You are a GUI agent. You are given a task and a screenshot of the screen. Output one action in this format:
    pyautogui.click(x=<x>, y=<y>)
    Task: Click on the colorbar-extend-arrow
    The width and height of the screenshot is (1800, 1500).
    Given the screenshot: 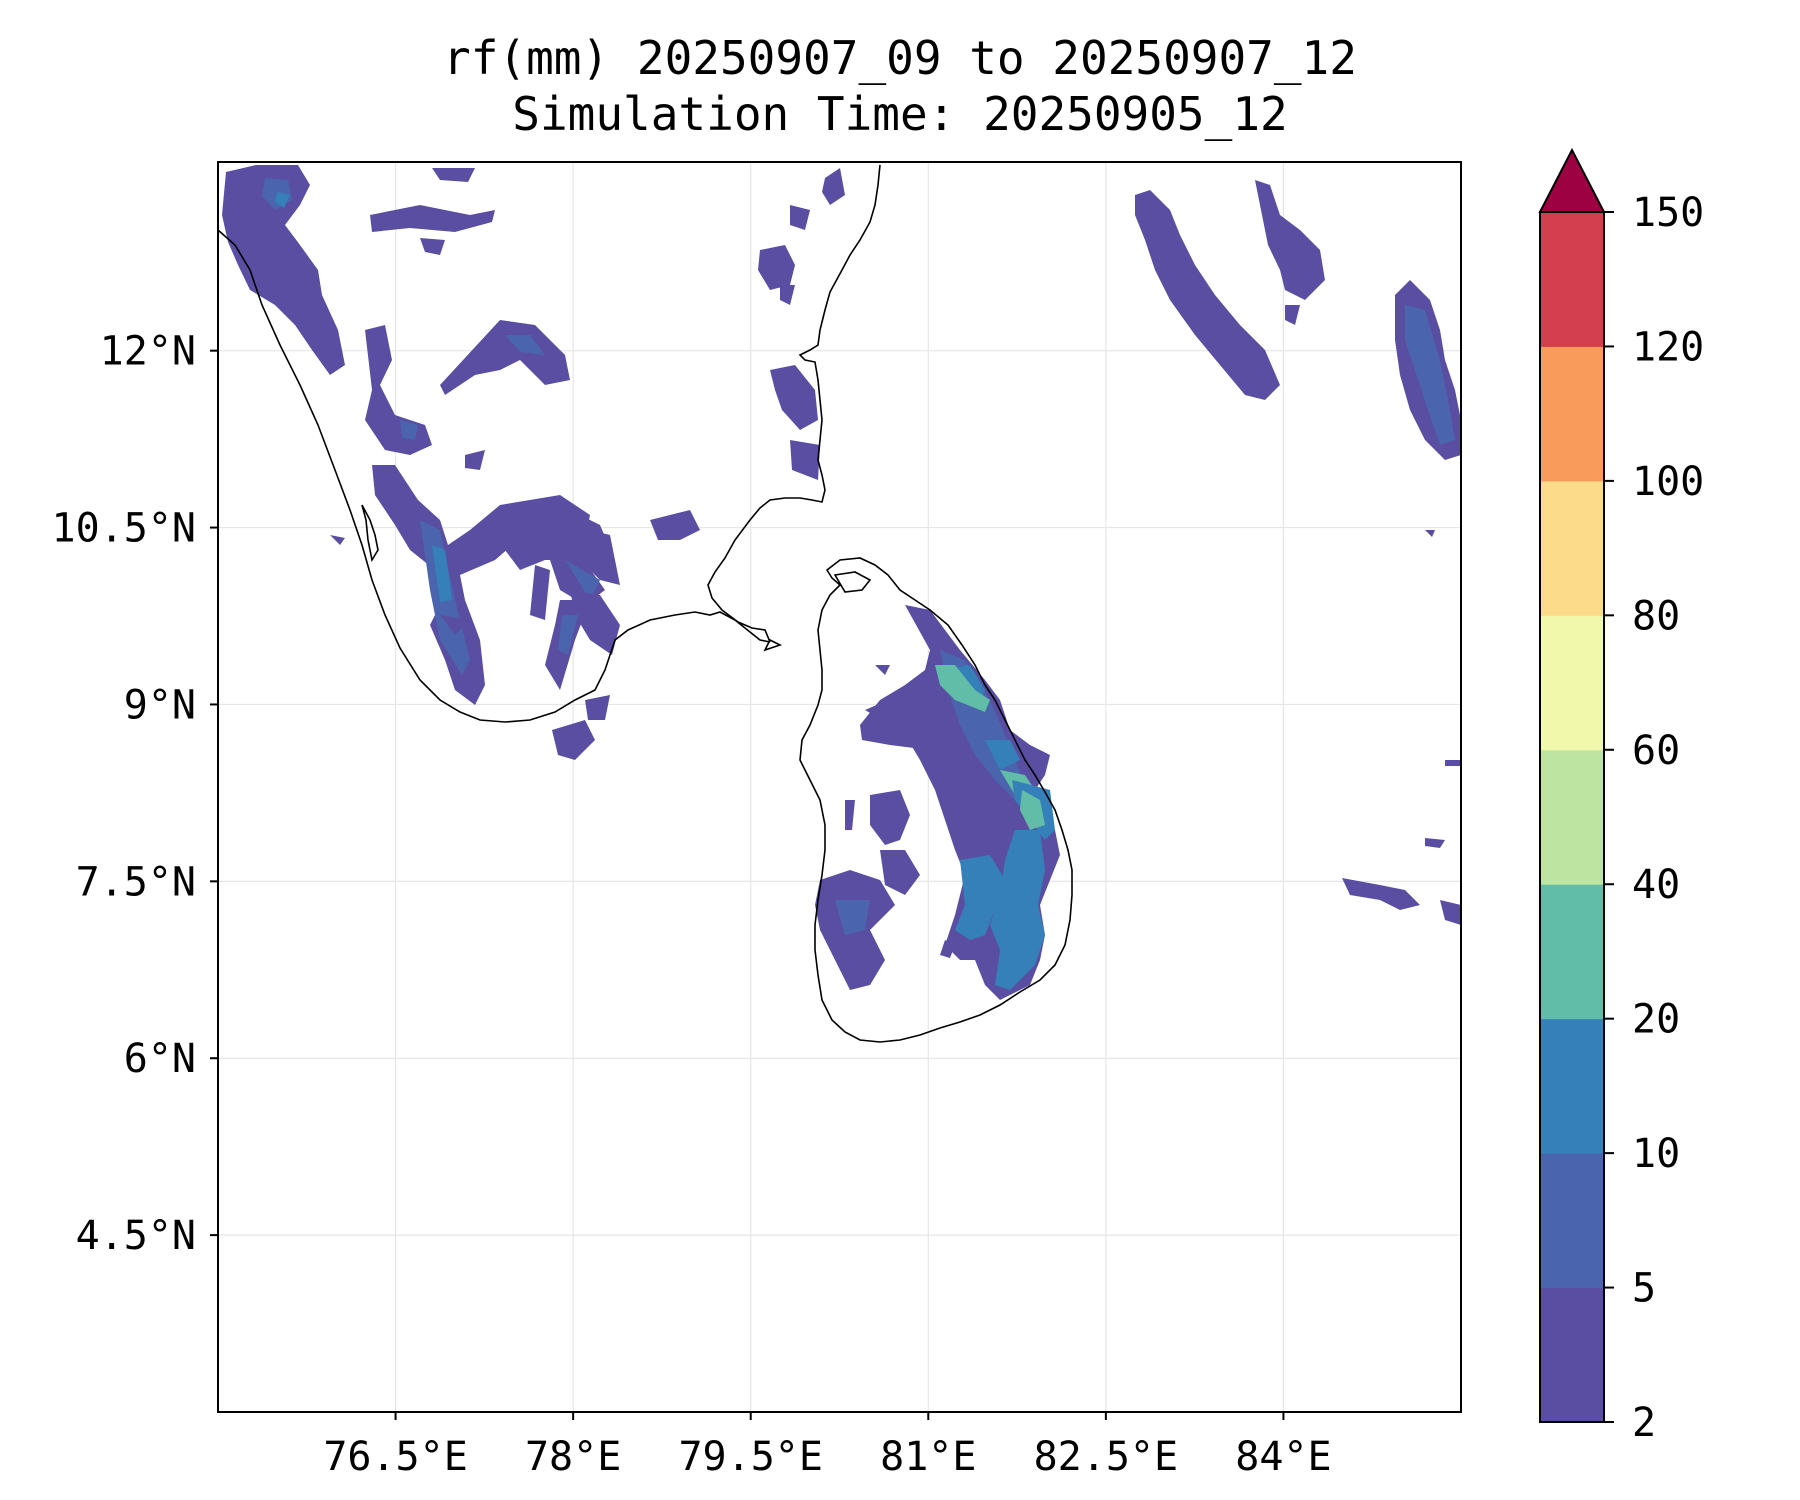 What is the action you would take?
    pyautogui.click(x=1572, y=180)
    